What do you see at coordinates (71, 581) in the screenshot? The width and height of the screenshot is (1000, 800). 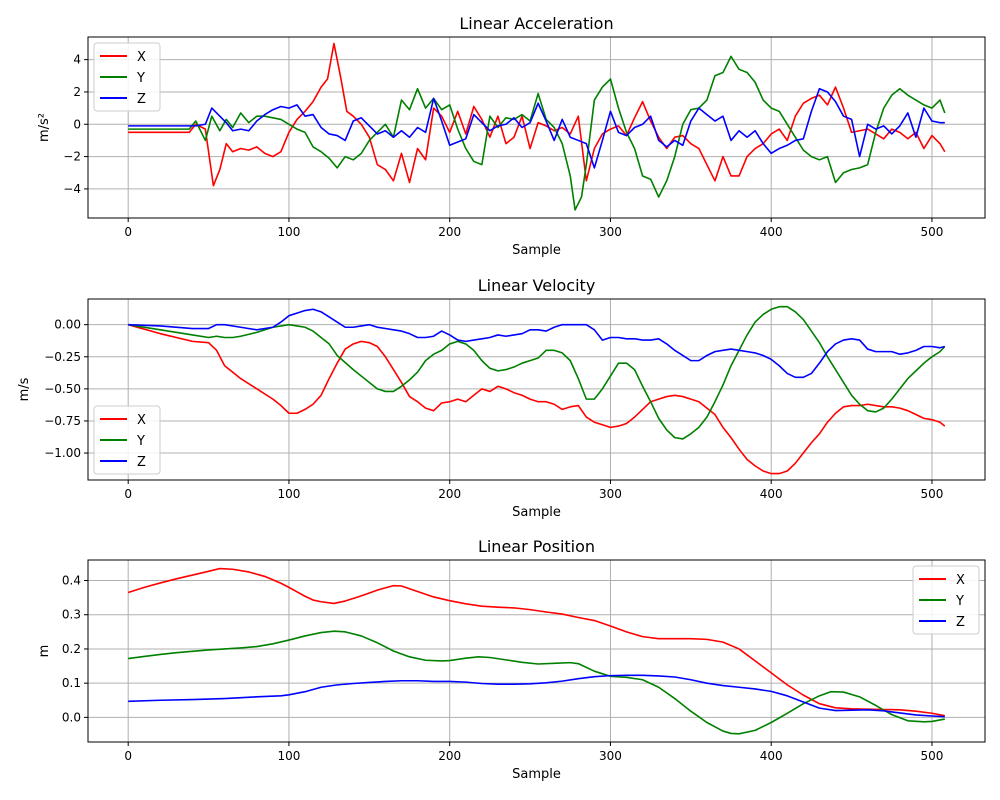 I see `y-tick-label: 0.4` at bounding box center [71, 581].